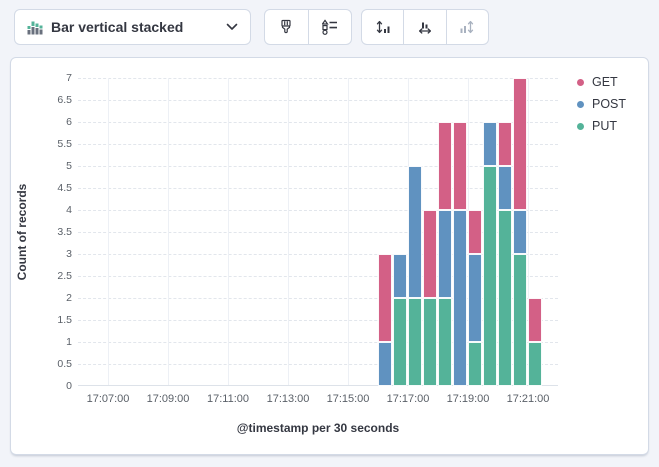 This screenshot has width=659, height=467. I want to click on y-axis-tick-labels: 0 0.5 1 1.5 2 2.5 3 3.5 4 4.5 5 5.5 6 6.5 7, so click(52, 233).